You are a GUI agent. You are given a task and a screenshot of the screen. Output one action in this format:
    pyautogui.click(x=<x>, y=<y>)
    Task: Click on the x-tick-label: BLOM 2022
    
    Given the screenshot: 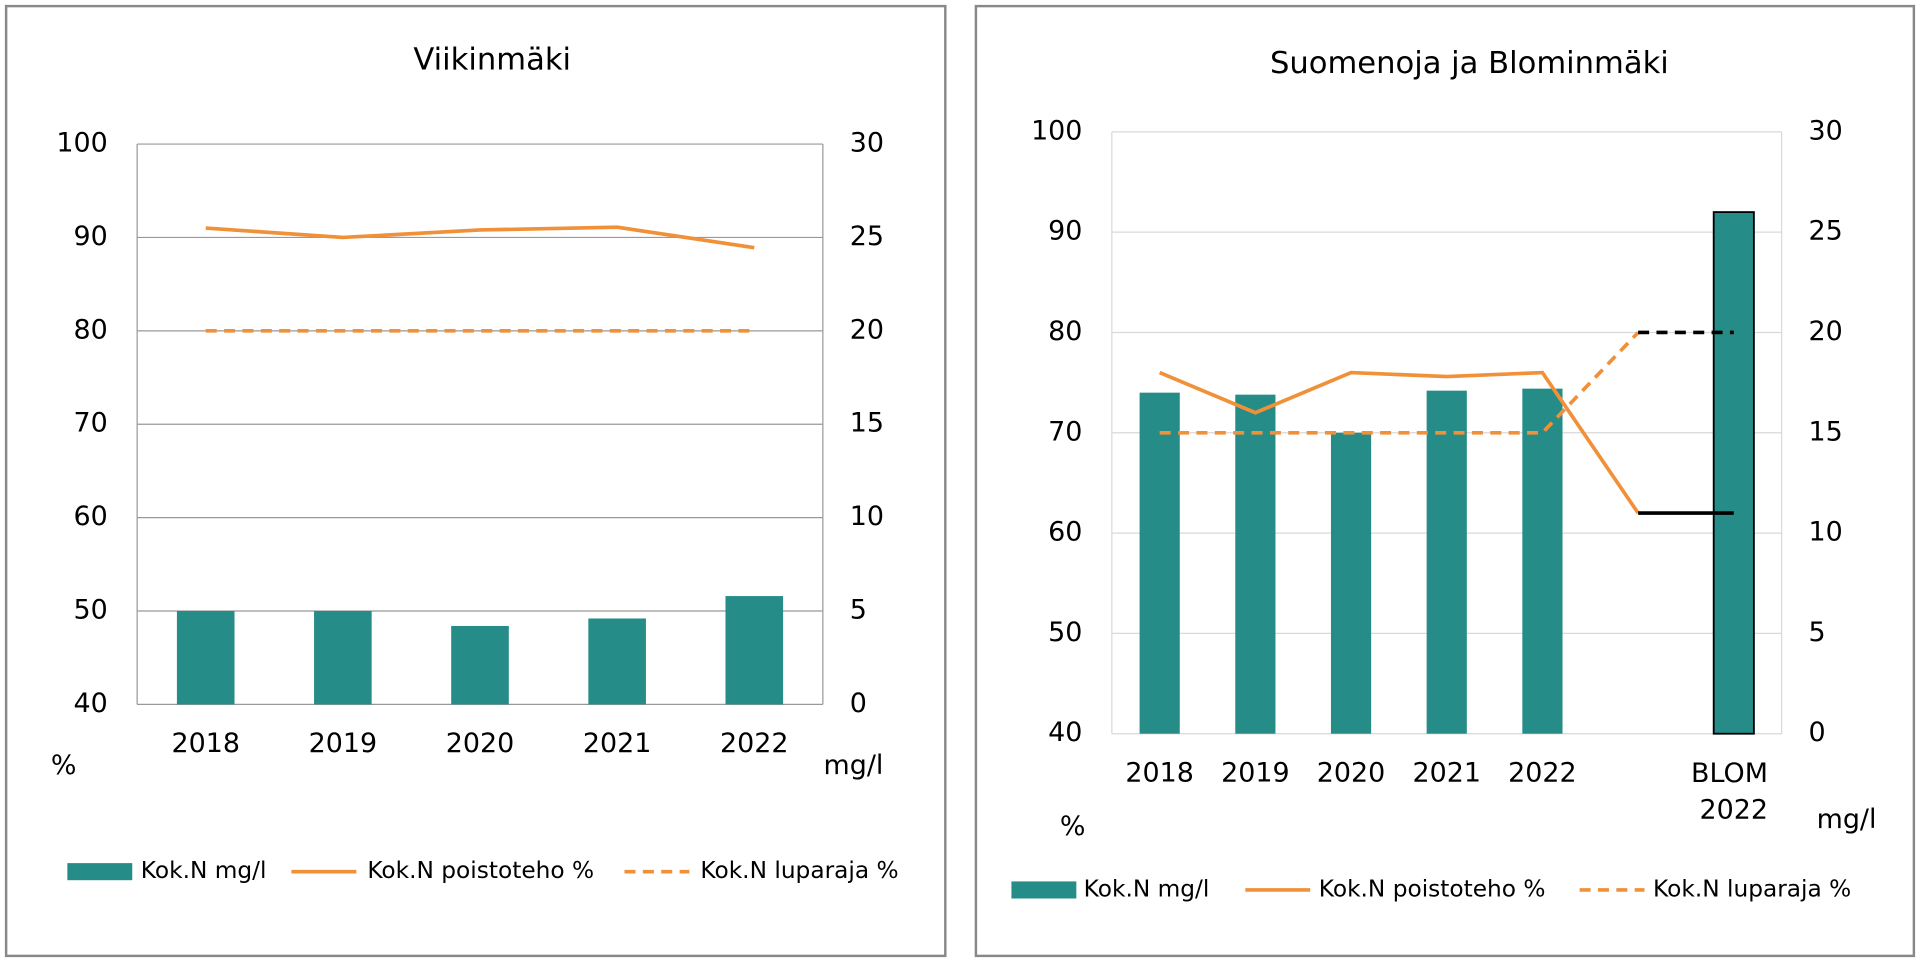 What is the action you would take?
    pyautogui.click(x=1733, y=792)
    